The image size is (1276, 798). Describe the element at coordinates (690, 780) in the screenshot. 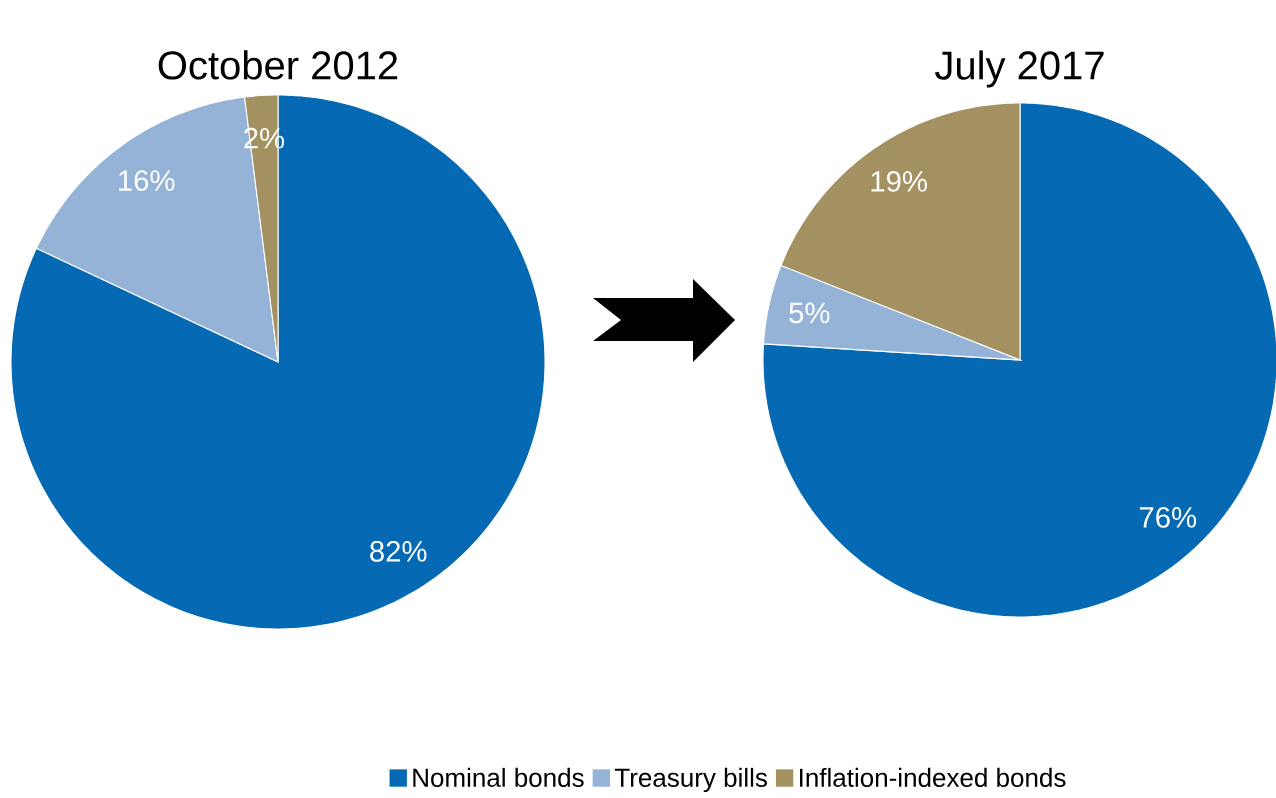

I see `legend-label: Treasury bills` at that location.